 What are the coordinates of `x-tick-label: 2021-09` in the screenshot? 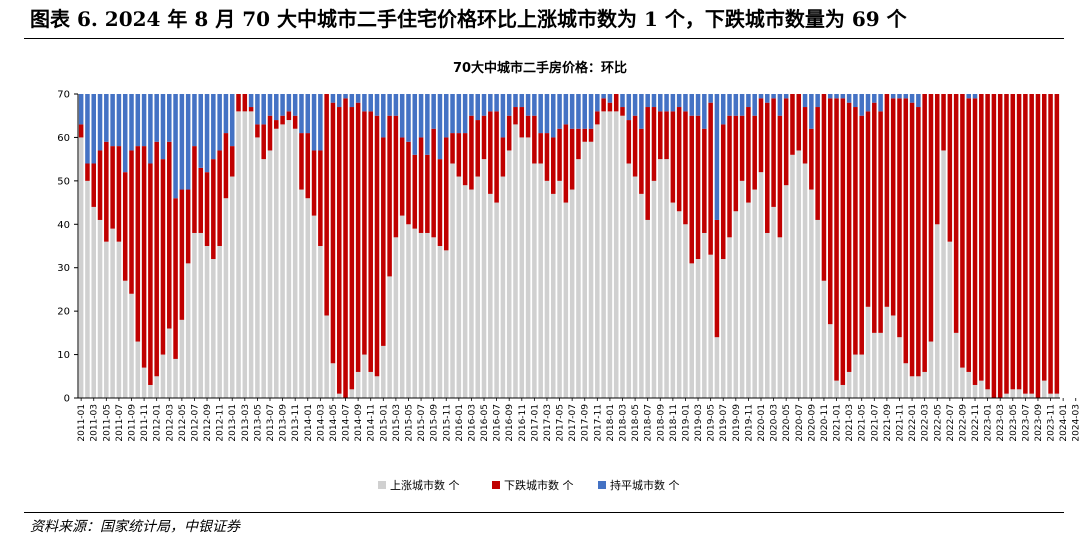 It's located at (888, 423).